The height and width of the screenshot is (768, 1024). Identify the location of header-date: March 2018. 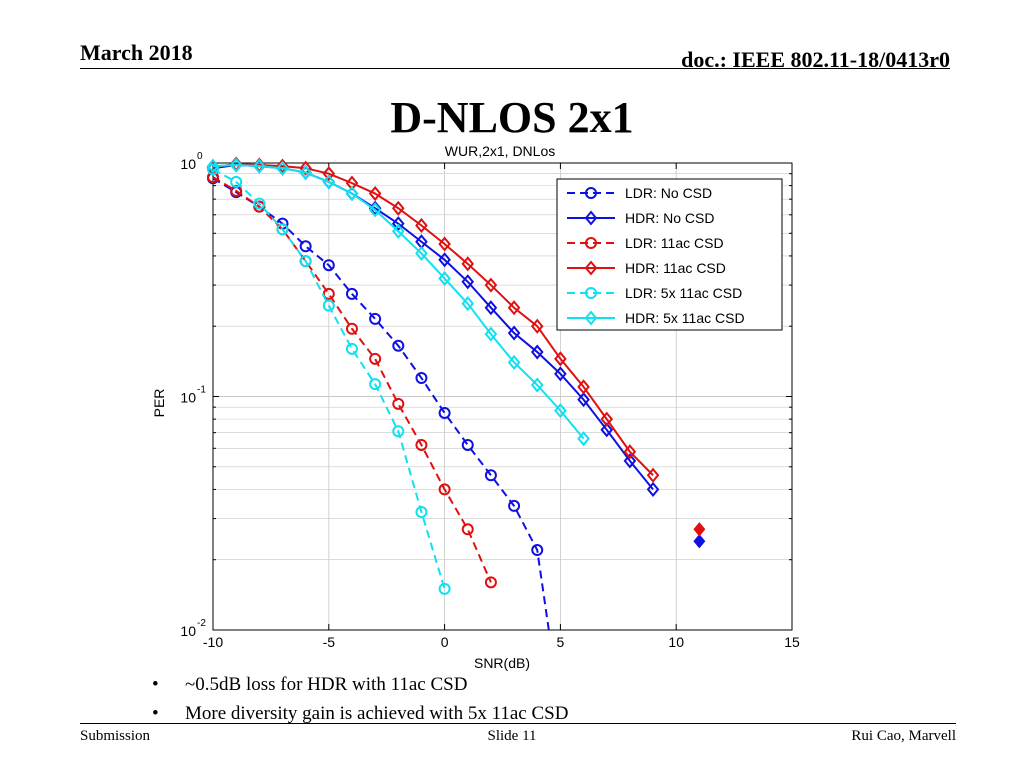
(136, 52).